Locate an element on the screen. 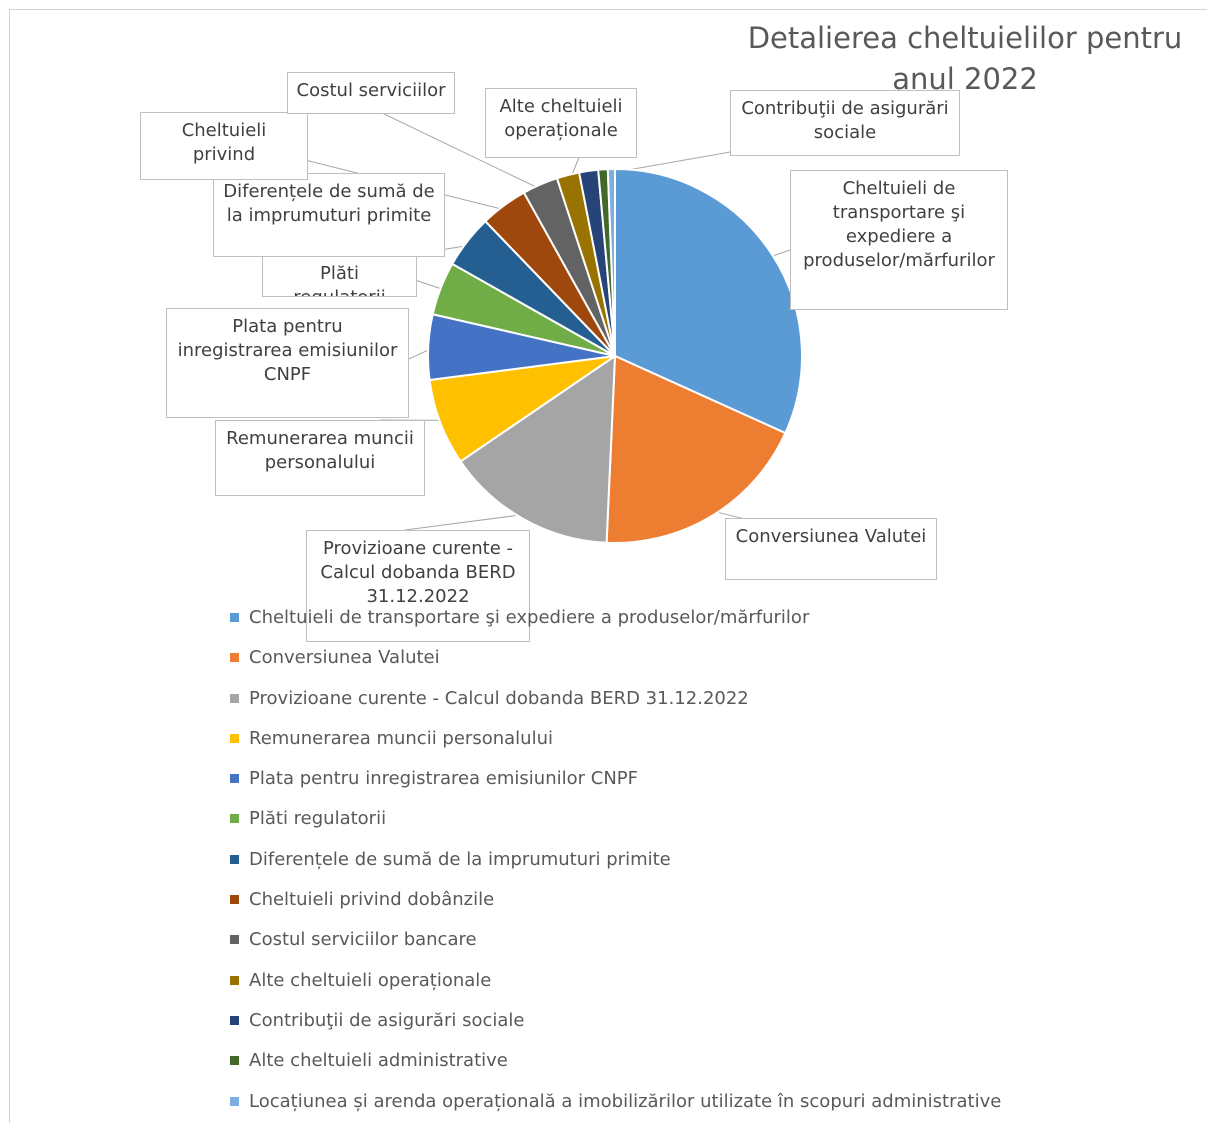 The width and height of the screenshot is (1208, 1127). legend-label: Cheltuieli privind dobânzile is located at coordinates (371, 899).